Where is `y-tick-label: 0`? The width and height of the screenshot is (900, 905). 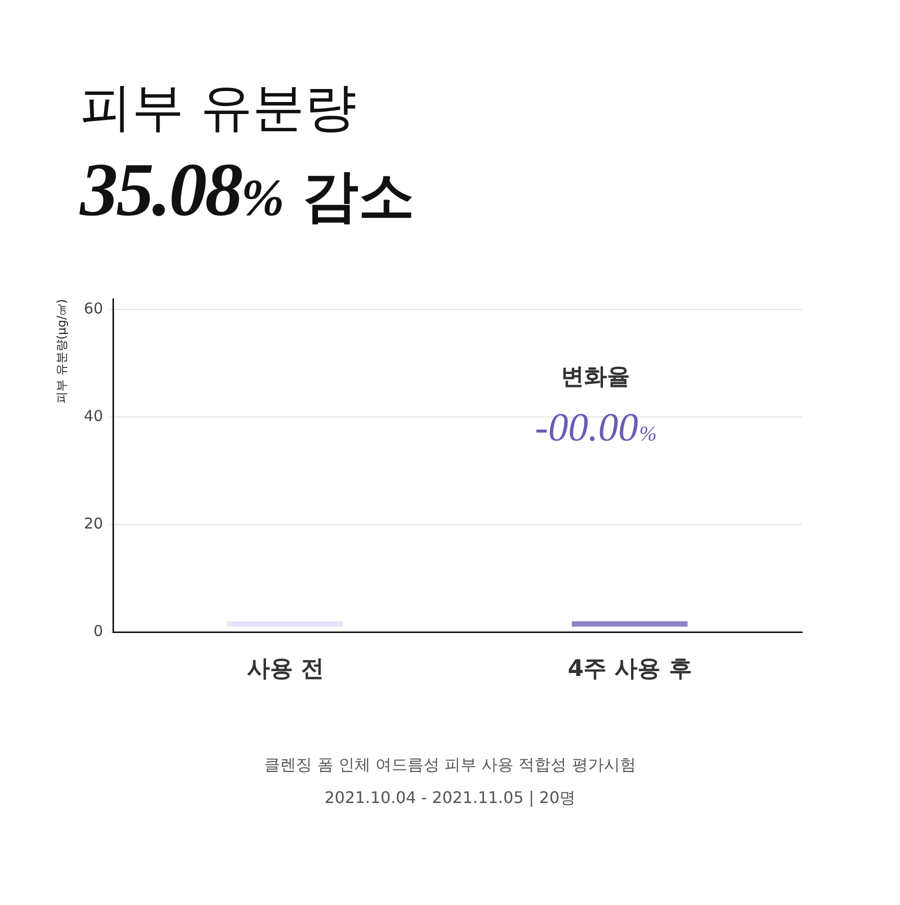 y-tick-label: 0 is located at coordinates (98, 631).